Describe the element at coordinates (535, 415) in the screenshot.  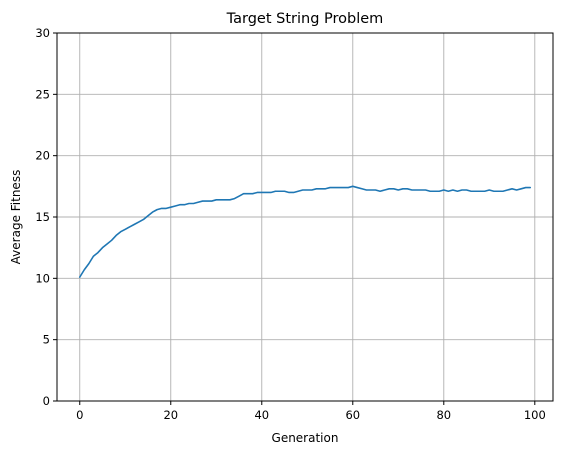
I see `x-tick-label: 100` at that location.